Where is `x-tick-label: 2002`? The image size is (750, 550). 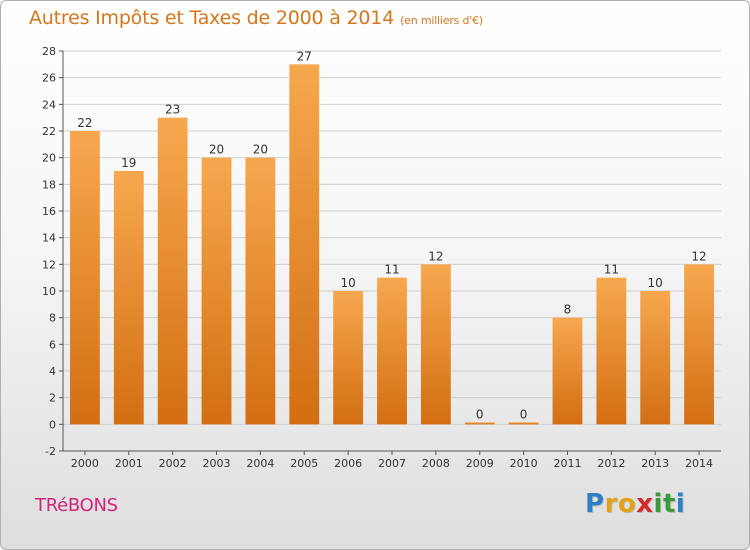
x-tick-label: 2002 is located at coordinates (173, 463).